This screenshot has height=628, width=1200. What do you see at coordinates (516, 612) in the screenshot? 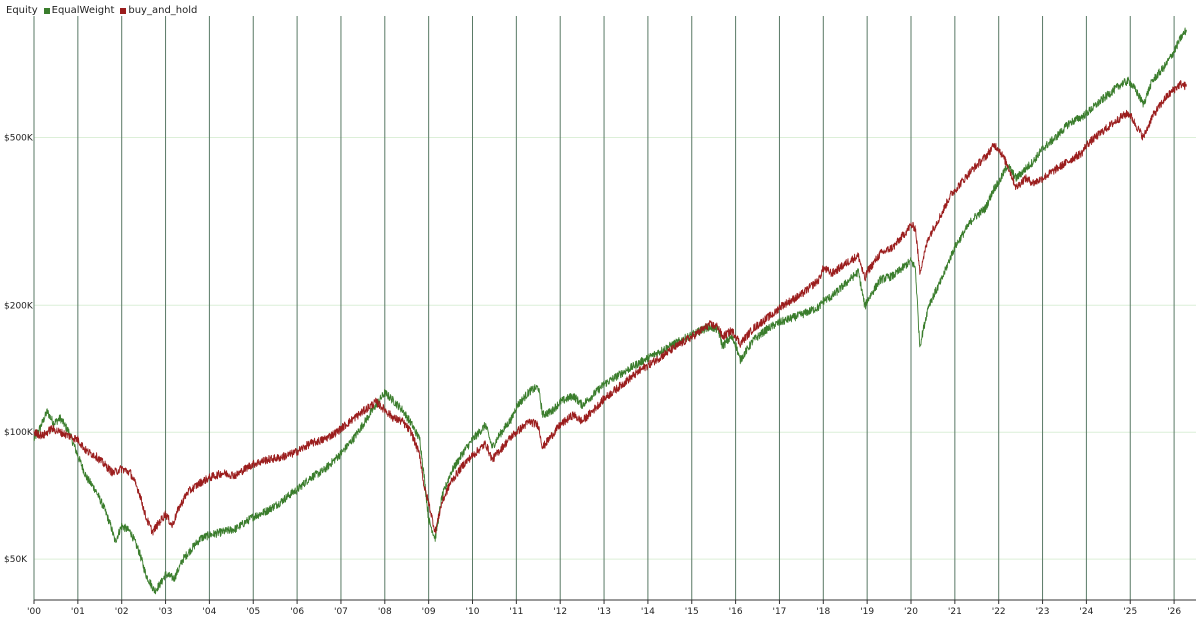
I see `x-tick-label: '11` at bounding box center [516, 612].